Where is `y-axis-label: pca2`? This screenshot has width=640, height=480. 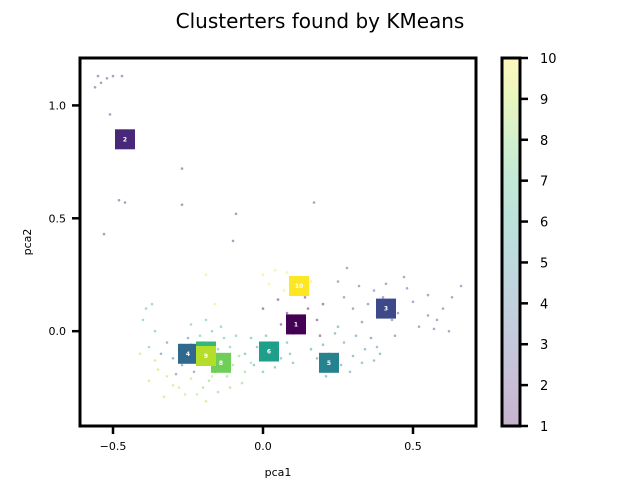 y-axis-label: pca2 is located at coordinates (27, 242).